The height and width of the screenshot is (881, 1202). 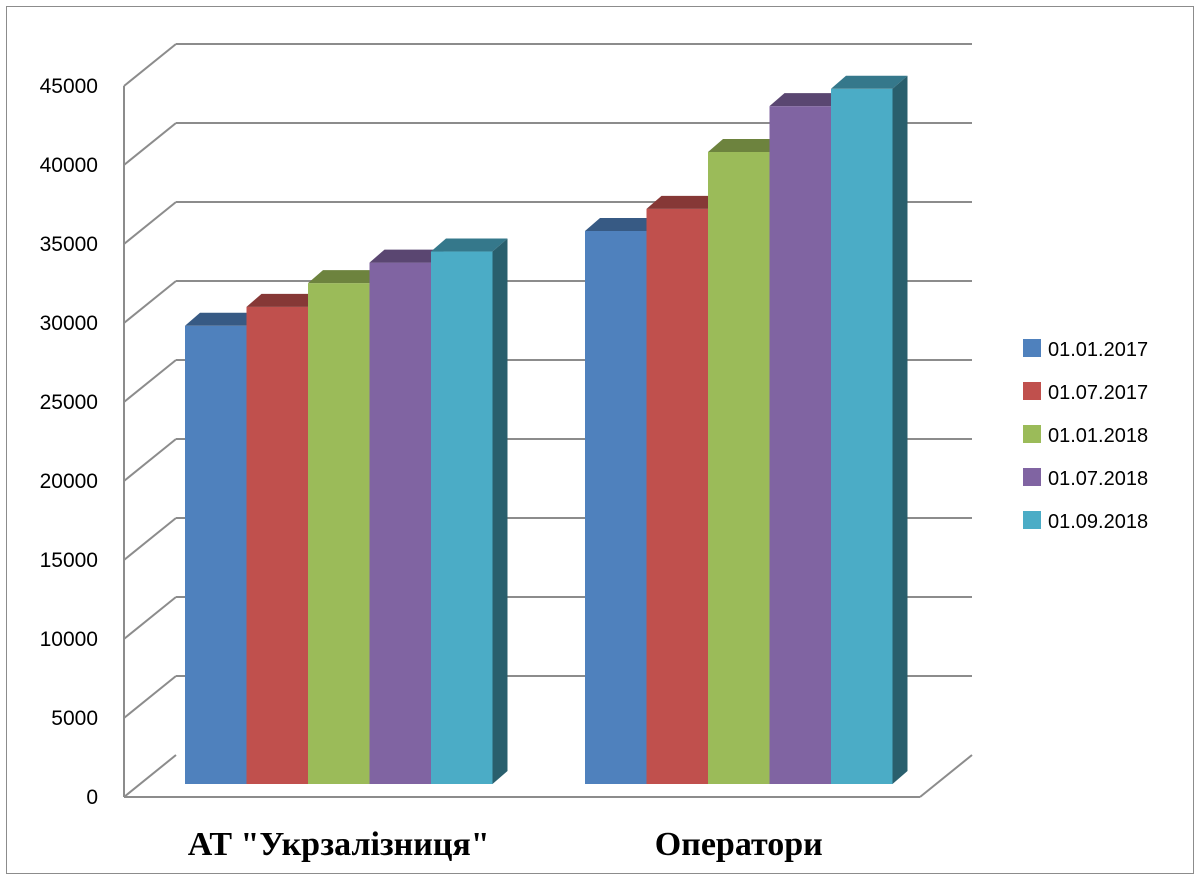 I want to click on y-tick-label: 10000, so click(x=69, y=639).